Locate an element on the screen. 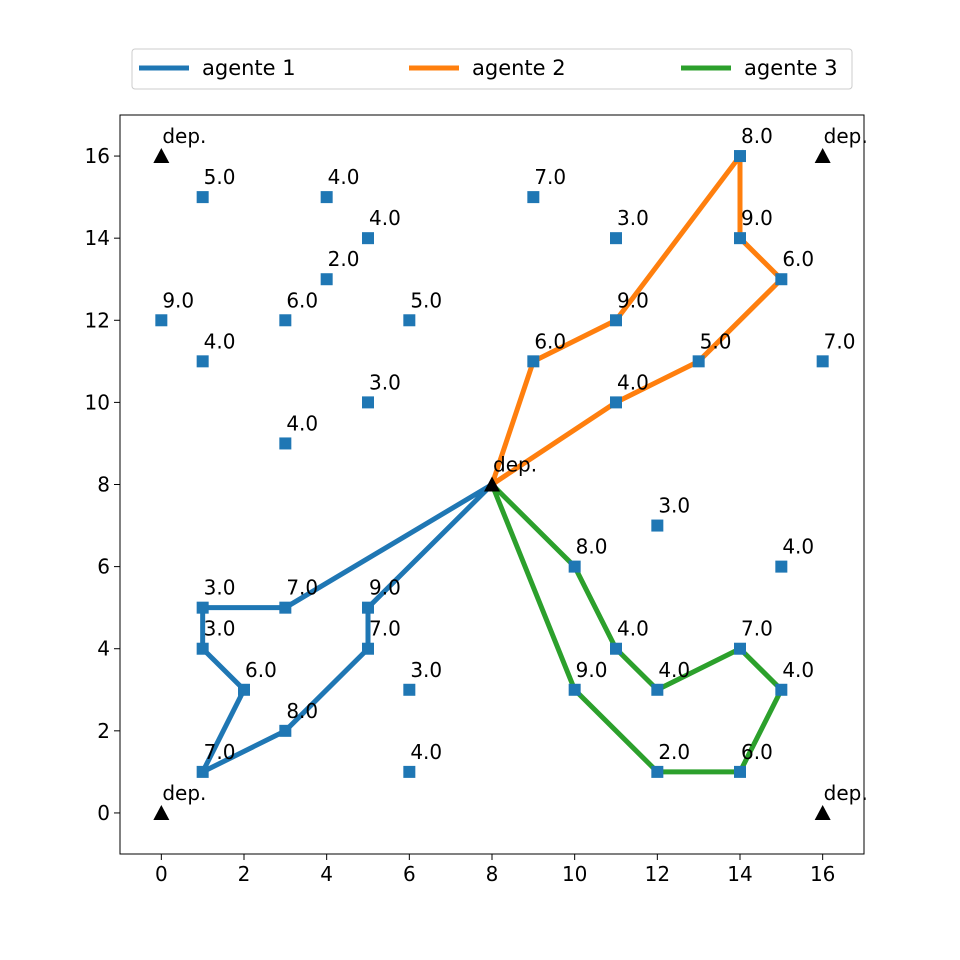 This screenshot has width=960, height=960. y-tick-label: 0 is located at coordinates (103, 813).